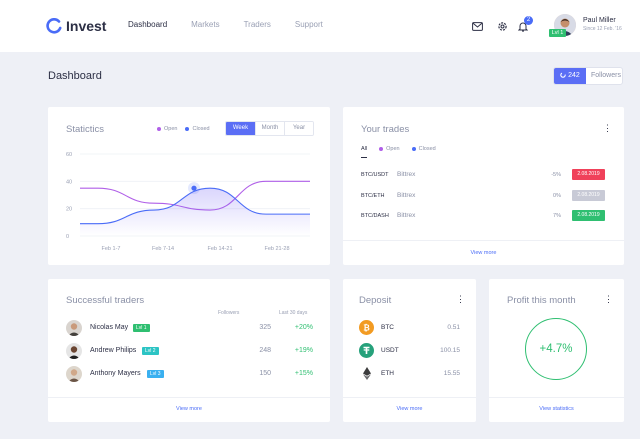 The height and width of the screenshot is (439, 640). What do you see at coordinates (148, 24) in the screenshot?
I see `nav-dashboard: Dashboard` at bounding box center [148, 24].